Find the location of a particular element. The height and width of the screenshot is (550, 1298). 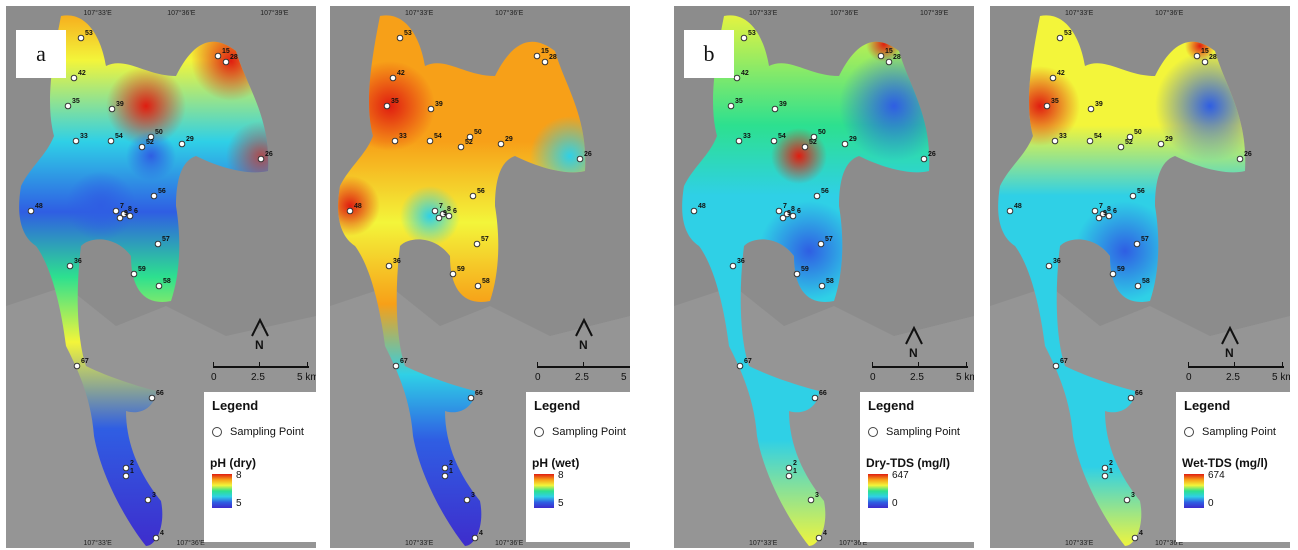

legend-max: 647 is located at coordinates (900, 475).